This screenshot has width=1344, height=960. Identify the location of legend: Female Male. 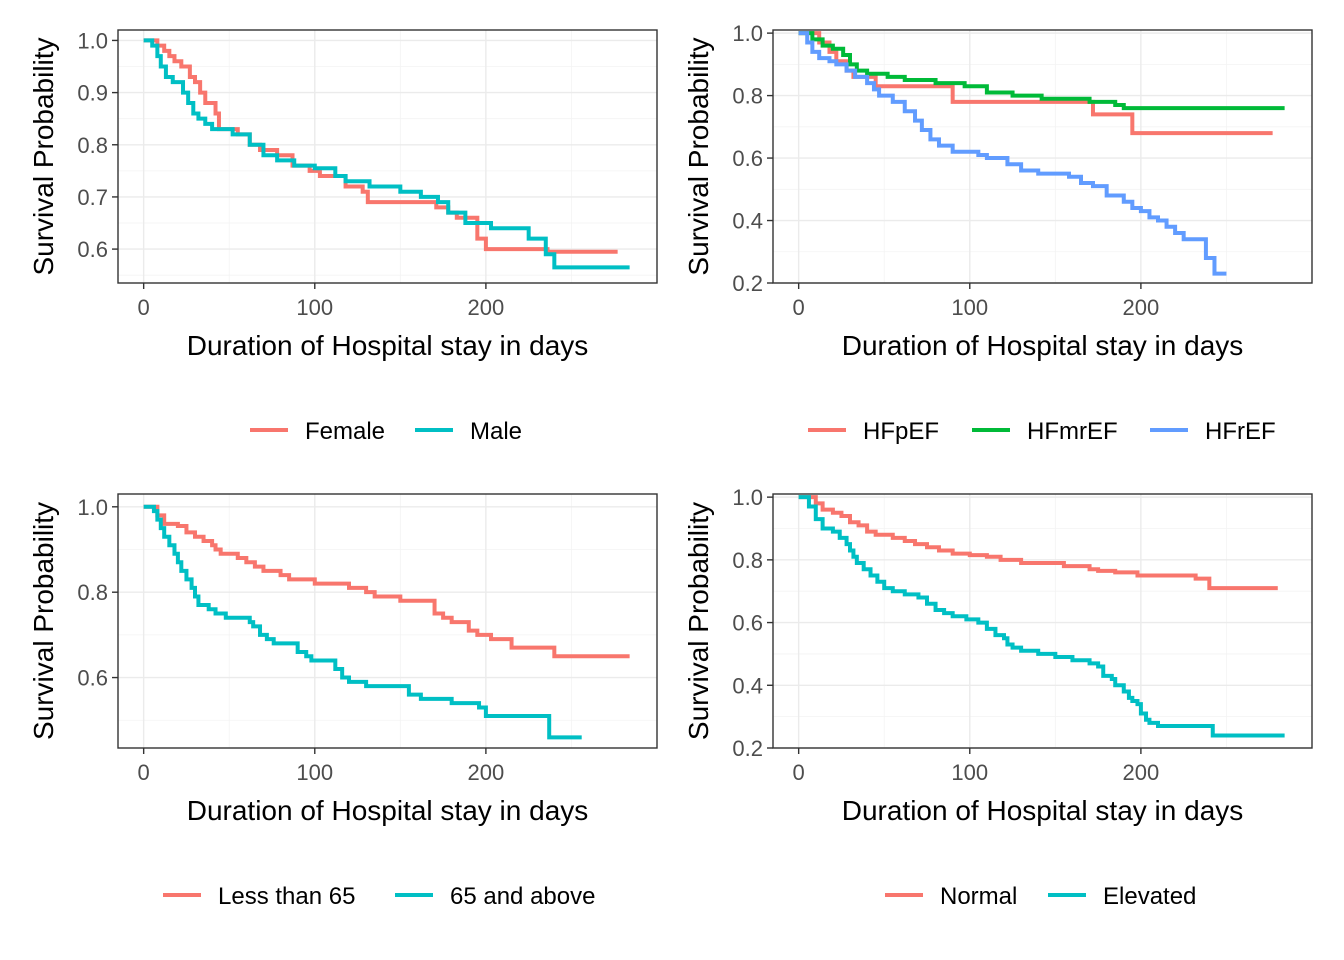
(386, 431).